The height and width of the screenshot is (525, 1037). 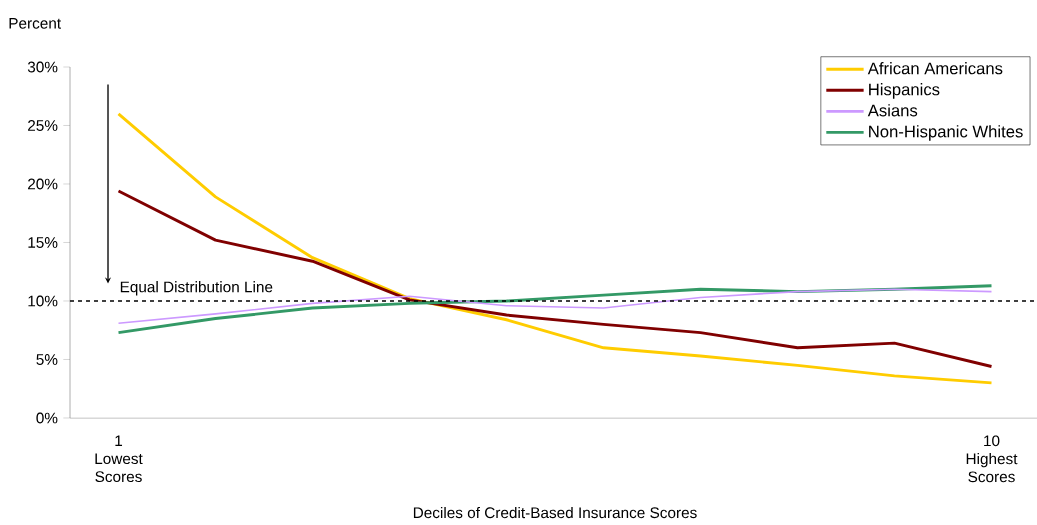 I want to click on y-tick-label: 0%, so click(x=47, y=418).